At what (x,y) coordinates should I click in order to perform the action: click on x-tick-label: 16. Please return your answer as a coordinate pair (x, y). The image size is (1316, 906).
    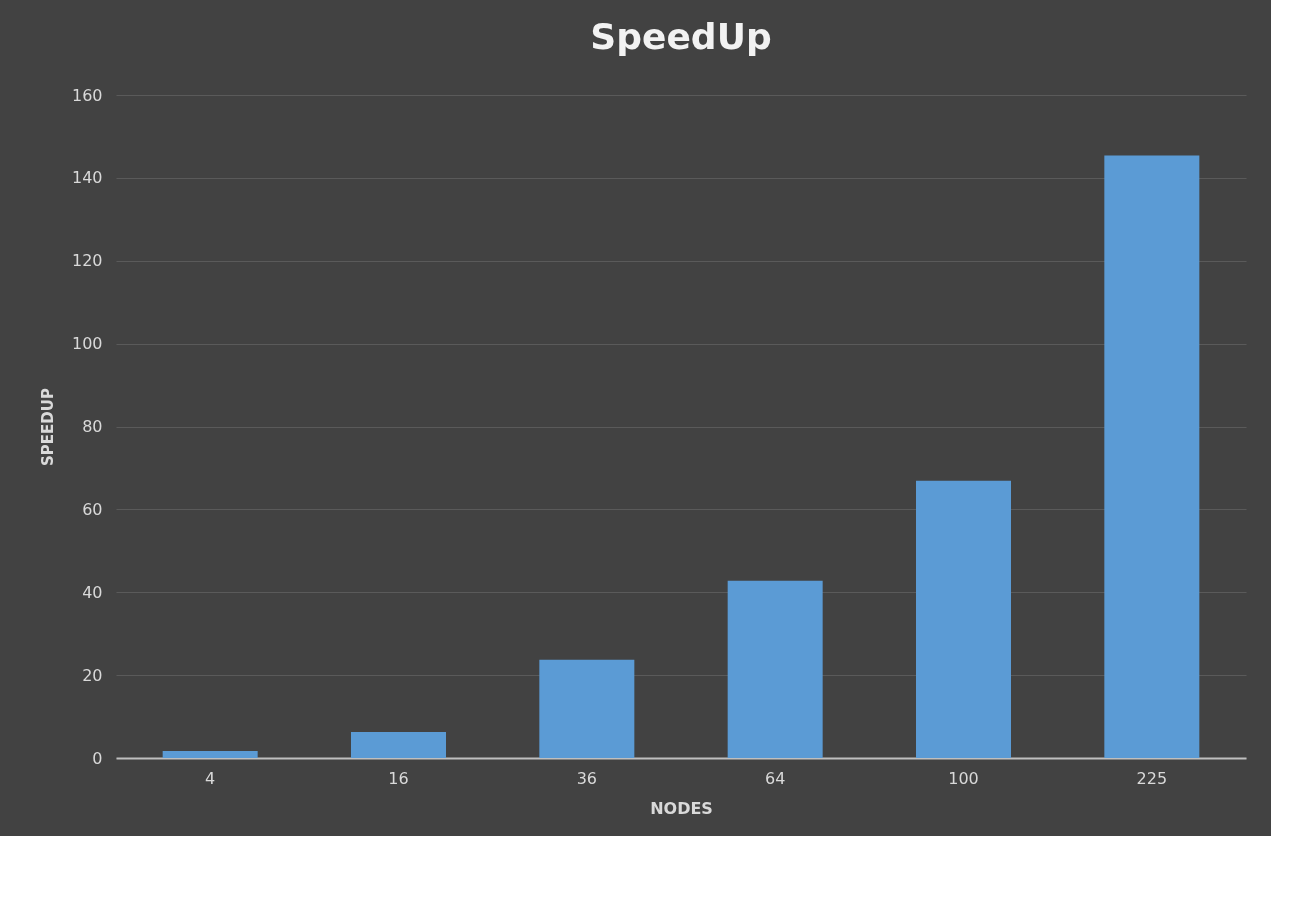
    Looking at the image, I should click on (398, 778).